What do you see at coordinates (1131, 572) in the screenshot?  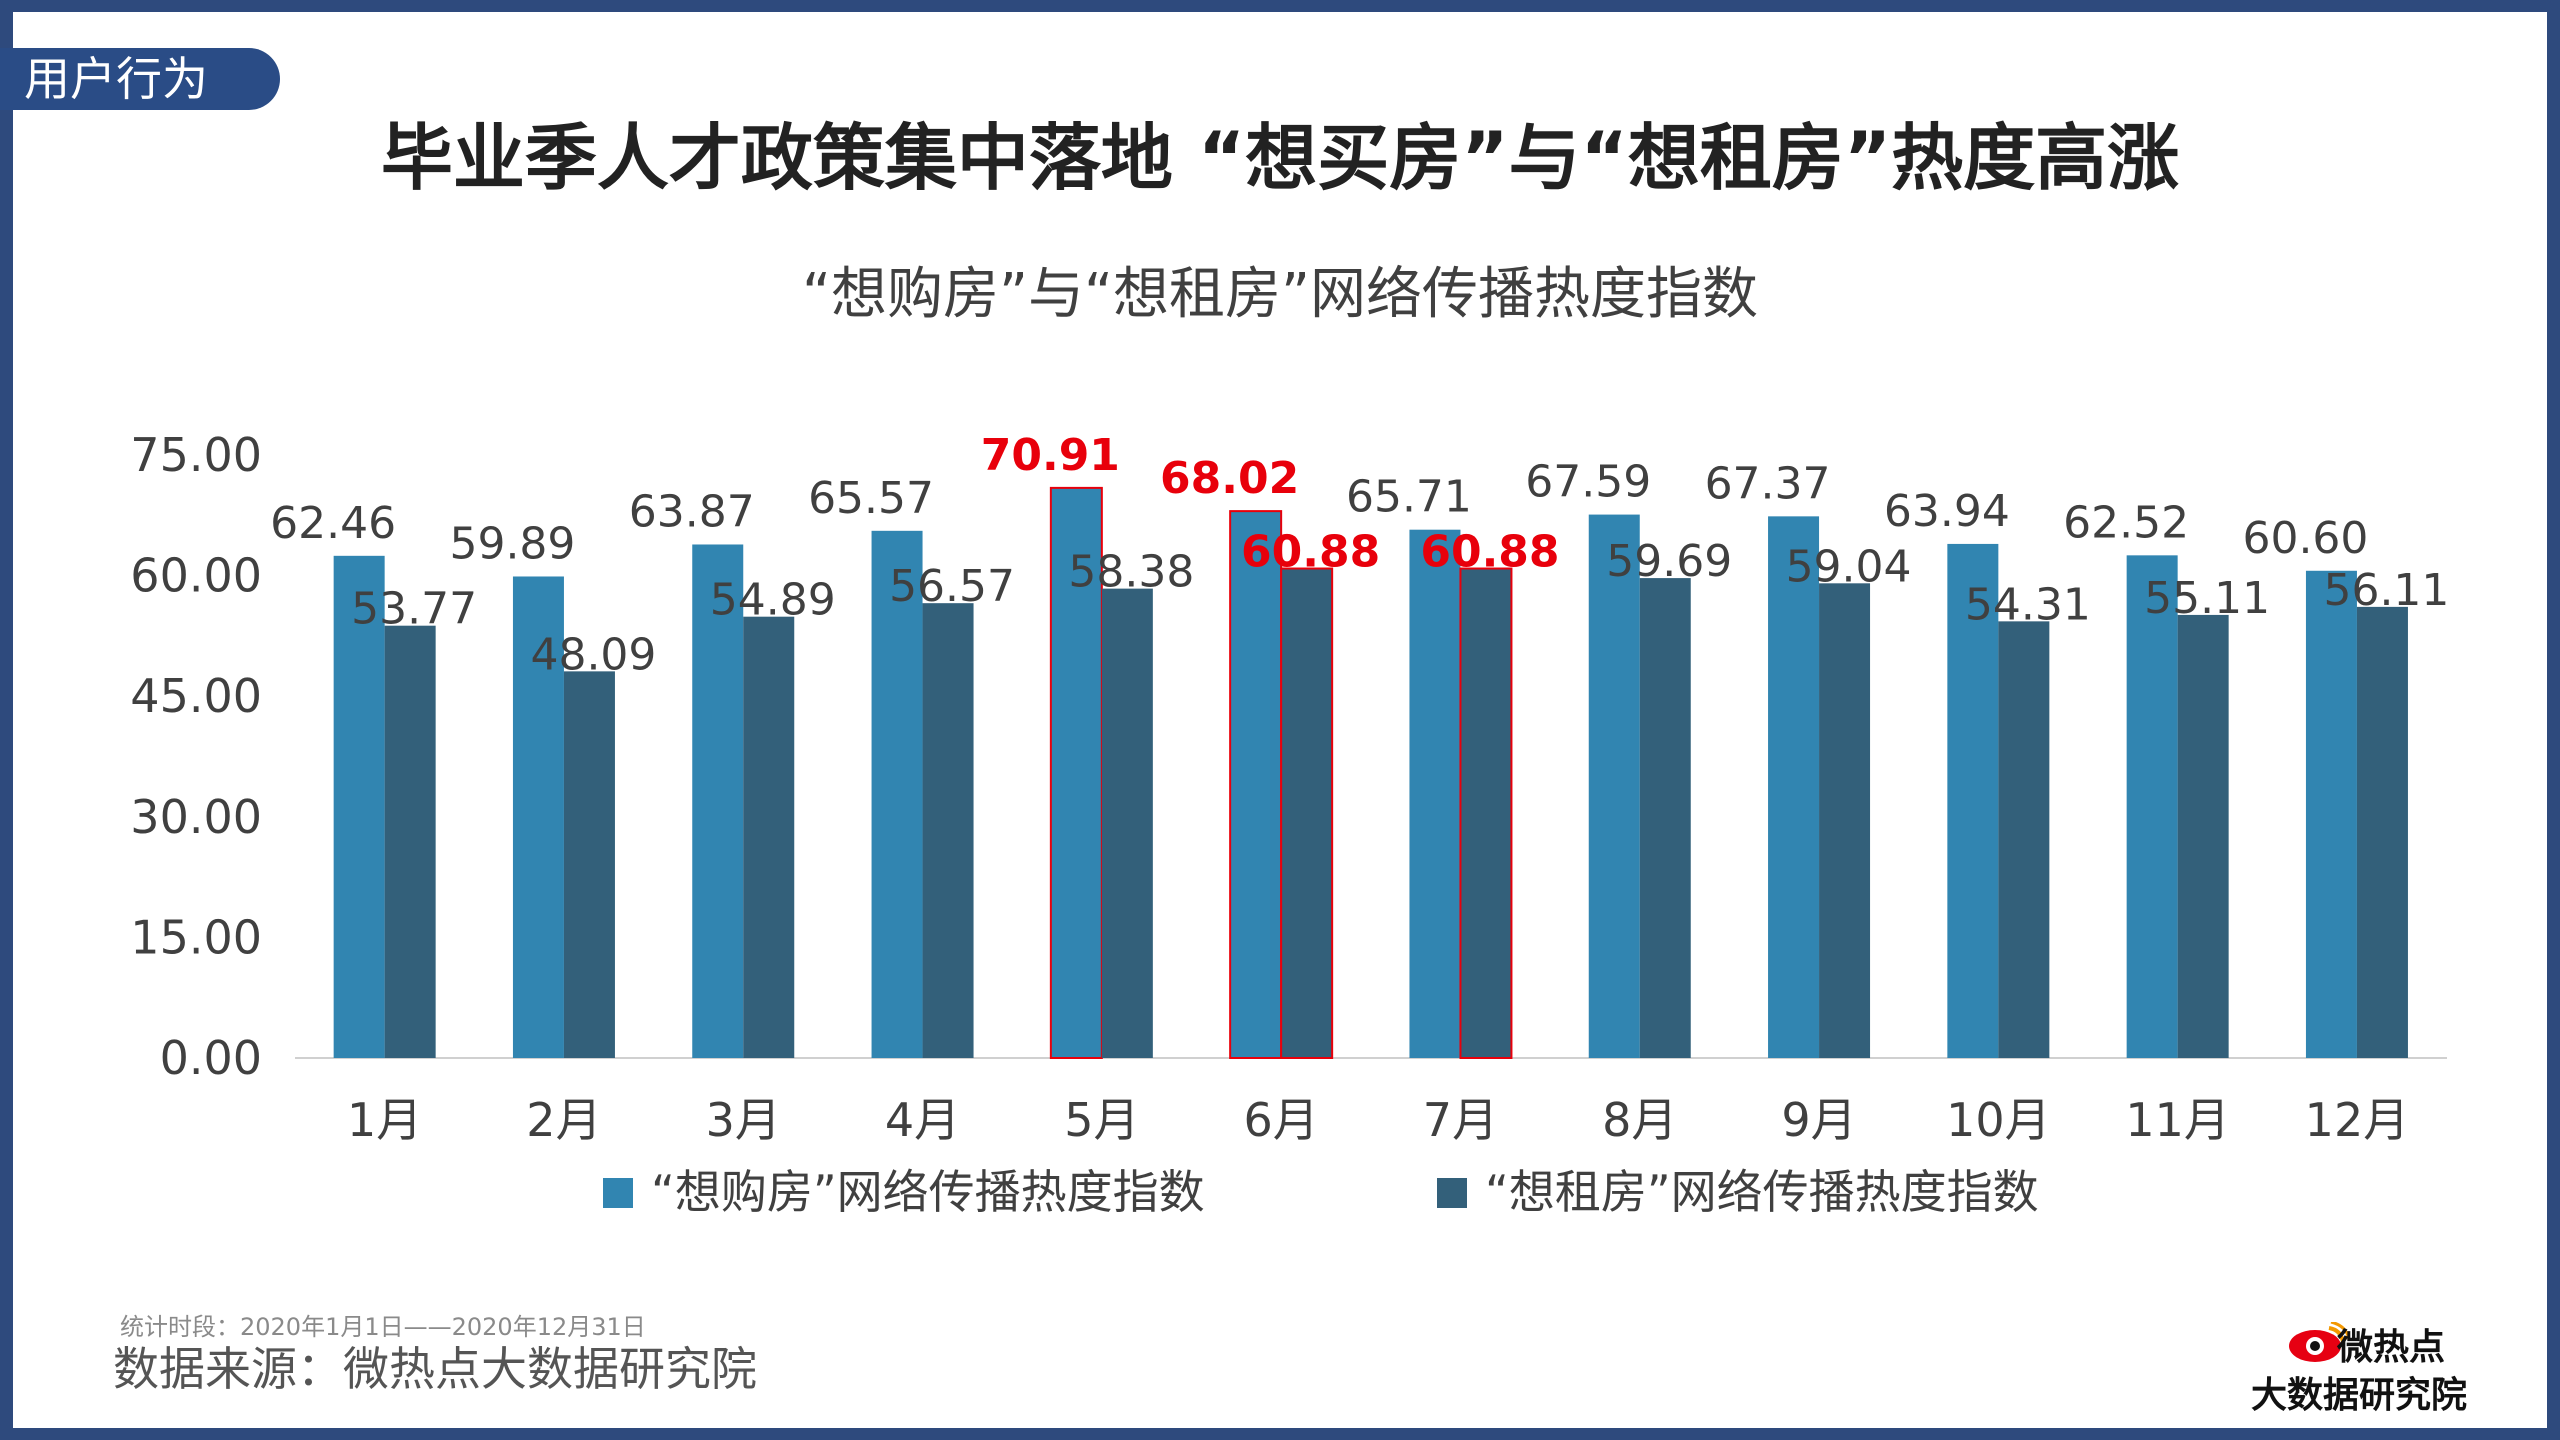 I see `data-label: 58.38` at bounding box center [1131, 572].